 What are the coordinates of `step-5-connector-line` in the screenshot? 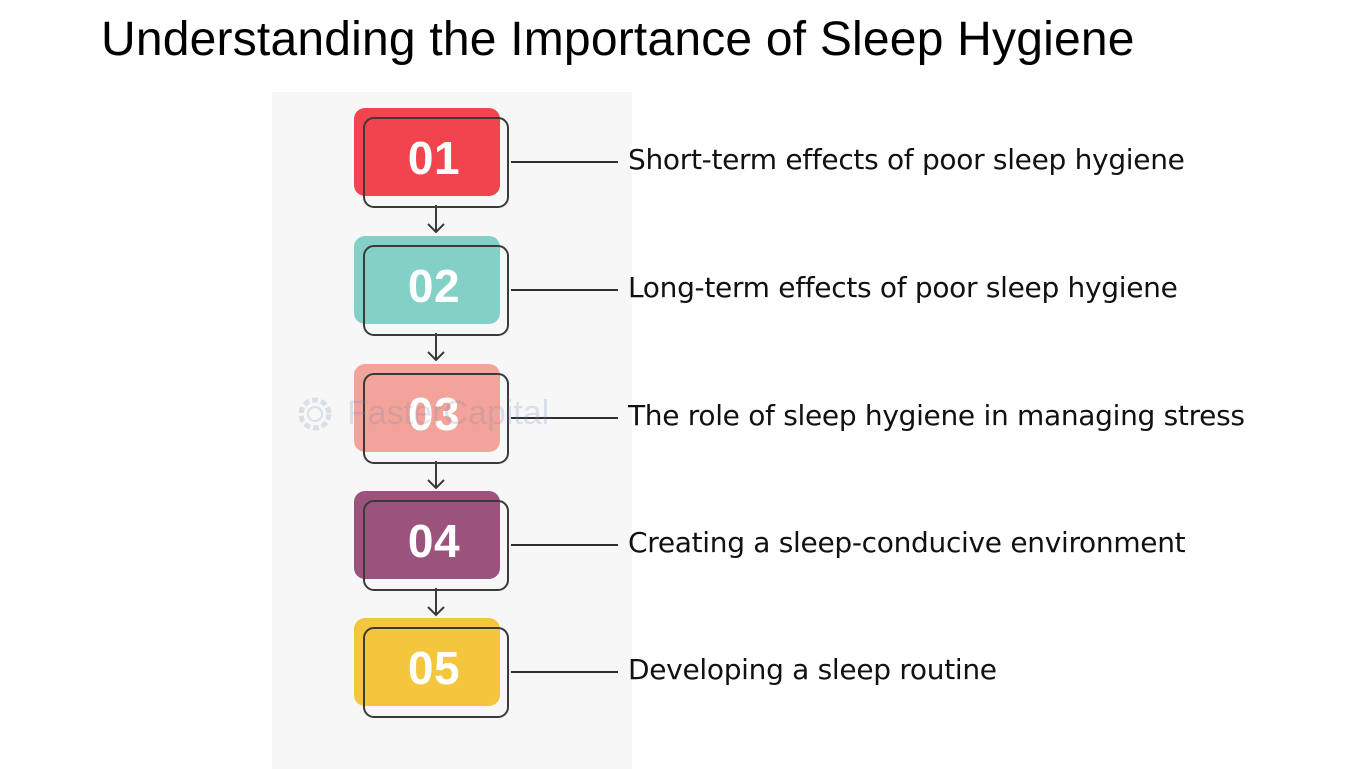 It's located at (564, 672).